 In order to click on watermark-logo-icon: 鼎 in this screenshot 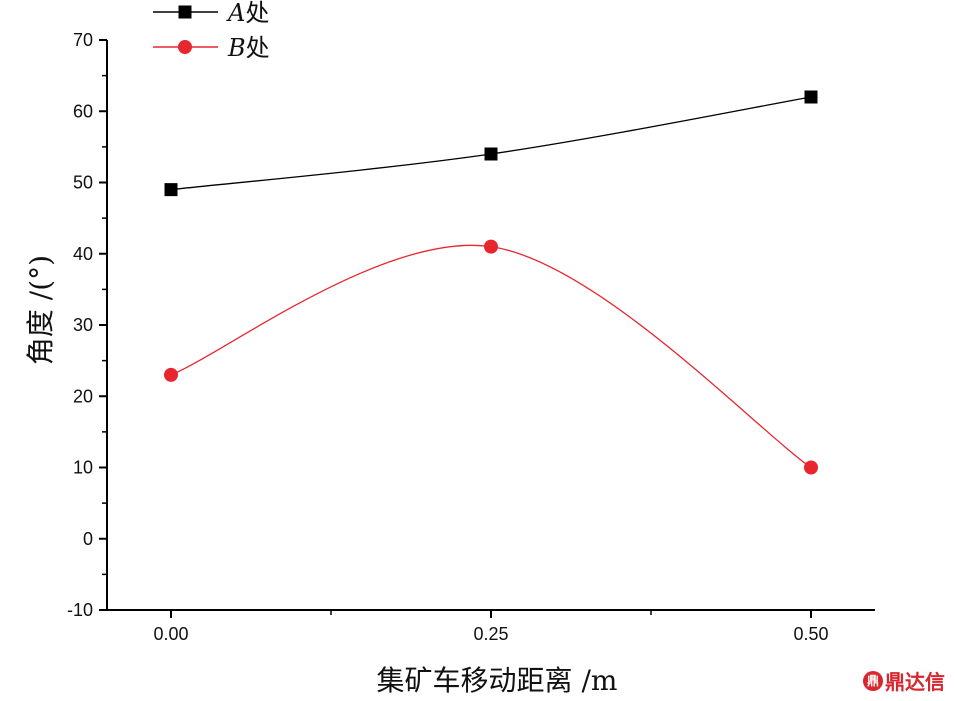, I will do `click(873, 680)`.